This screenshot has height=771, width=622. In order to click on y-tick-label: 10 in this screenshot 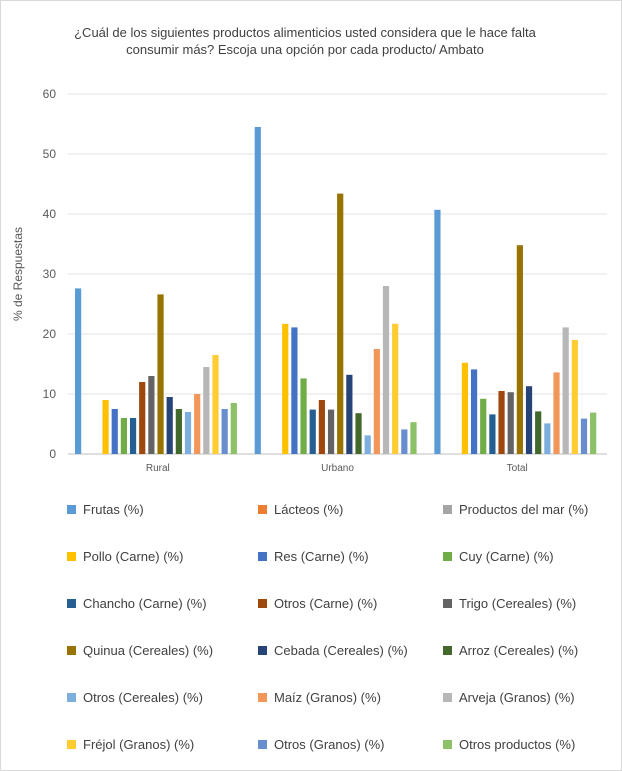, I will do `click(50, 394)`.